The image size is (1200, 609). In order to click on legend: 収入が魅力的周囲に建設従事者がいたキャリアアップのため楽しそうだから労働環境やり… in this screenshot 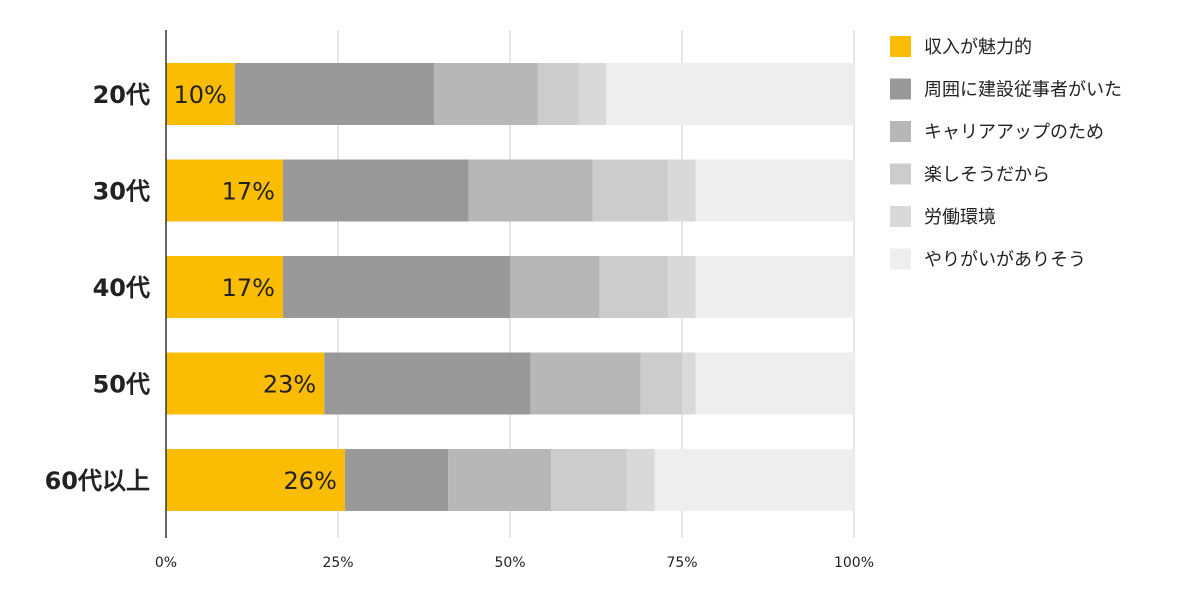, I will do `click(1006, 153)`.